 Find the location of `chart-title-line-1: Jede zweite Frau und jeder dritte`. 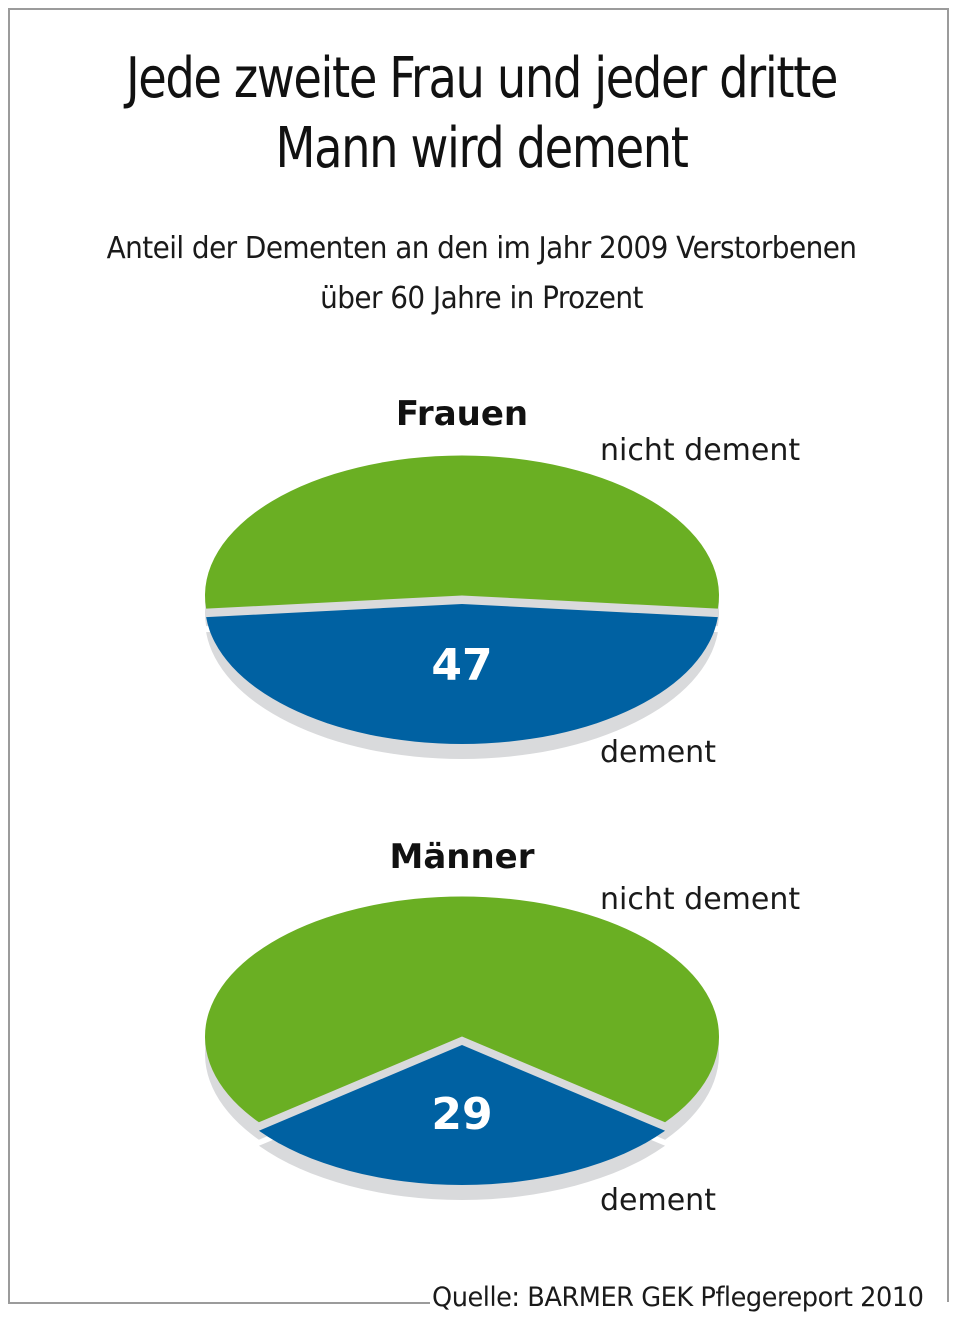

chart-title-line-1: Jede zweite Frau und jeder dritte is located at coordinates (481, 78).